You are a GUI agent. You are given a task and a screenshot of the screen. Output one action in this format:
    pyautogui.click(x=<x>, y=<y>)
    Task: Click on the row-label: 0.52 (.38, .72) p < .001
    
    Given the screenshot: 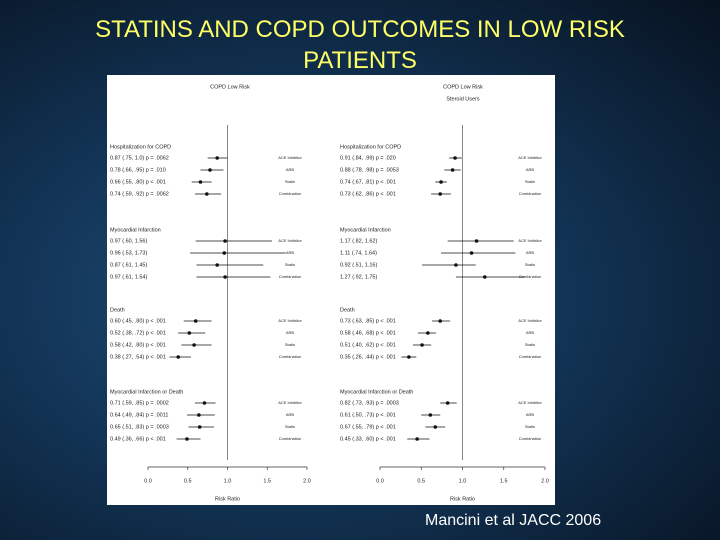 What is the action you would take?
    pyautogui.click(x=138, y=333)
    